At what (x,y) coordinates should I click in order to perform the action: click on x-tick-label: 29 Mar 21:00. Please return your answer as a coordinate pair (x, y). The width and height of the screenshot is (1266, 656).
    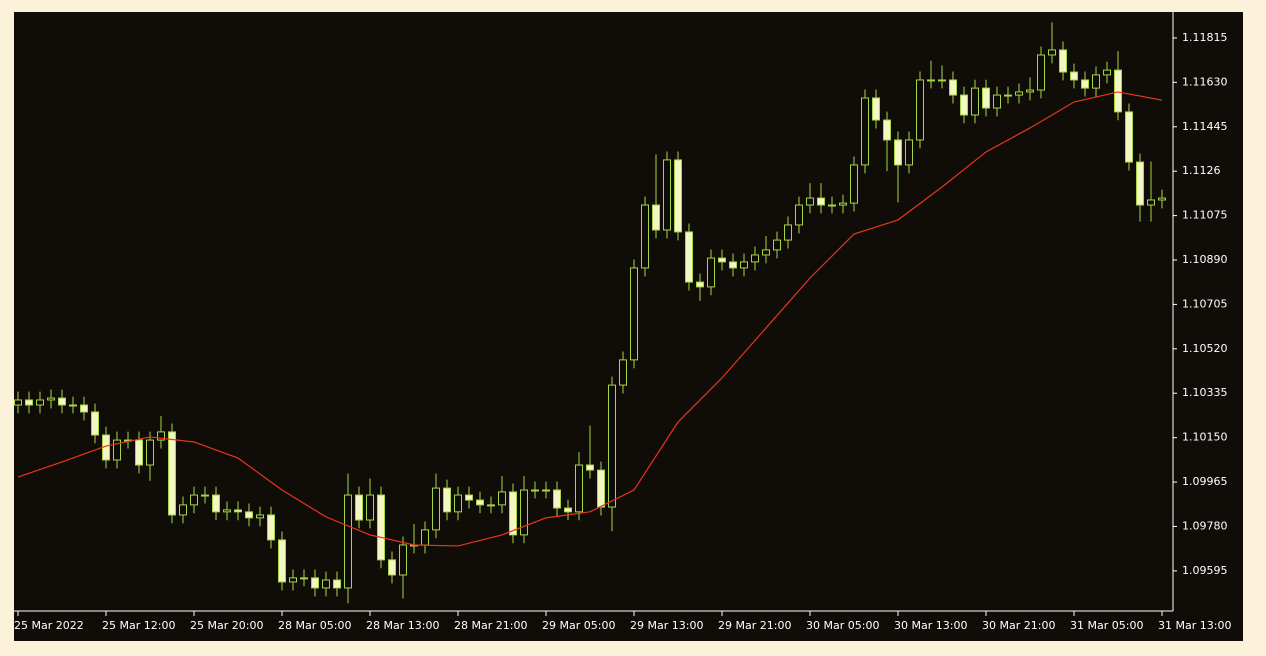
    Looking at the image, I should click on (754, 625).